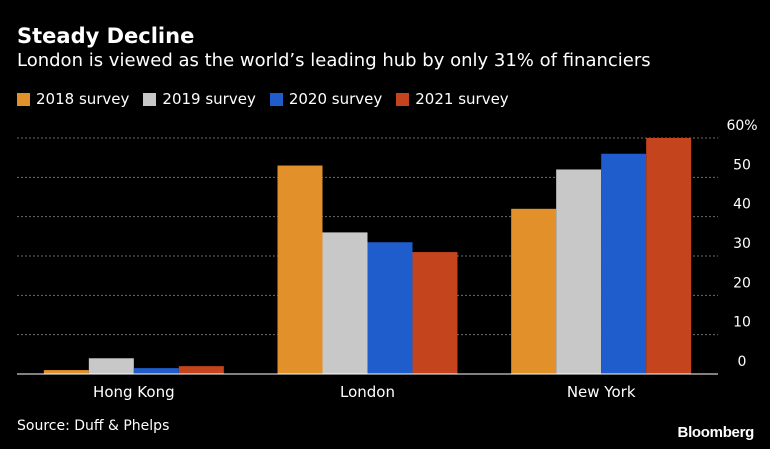 The height and width of the screenshot is (449, 770). What do you see at coordinates (601, 392) in the screenshot?
I see `x-tick-label: New York` at bounding box center [601, 392].